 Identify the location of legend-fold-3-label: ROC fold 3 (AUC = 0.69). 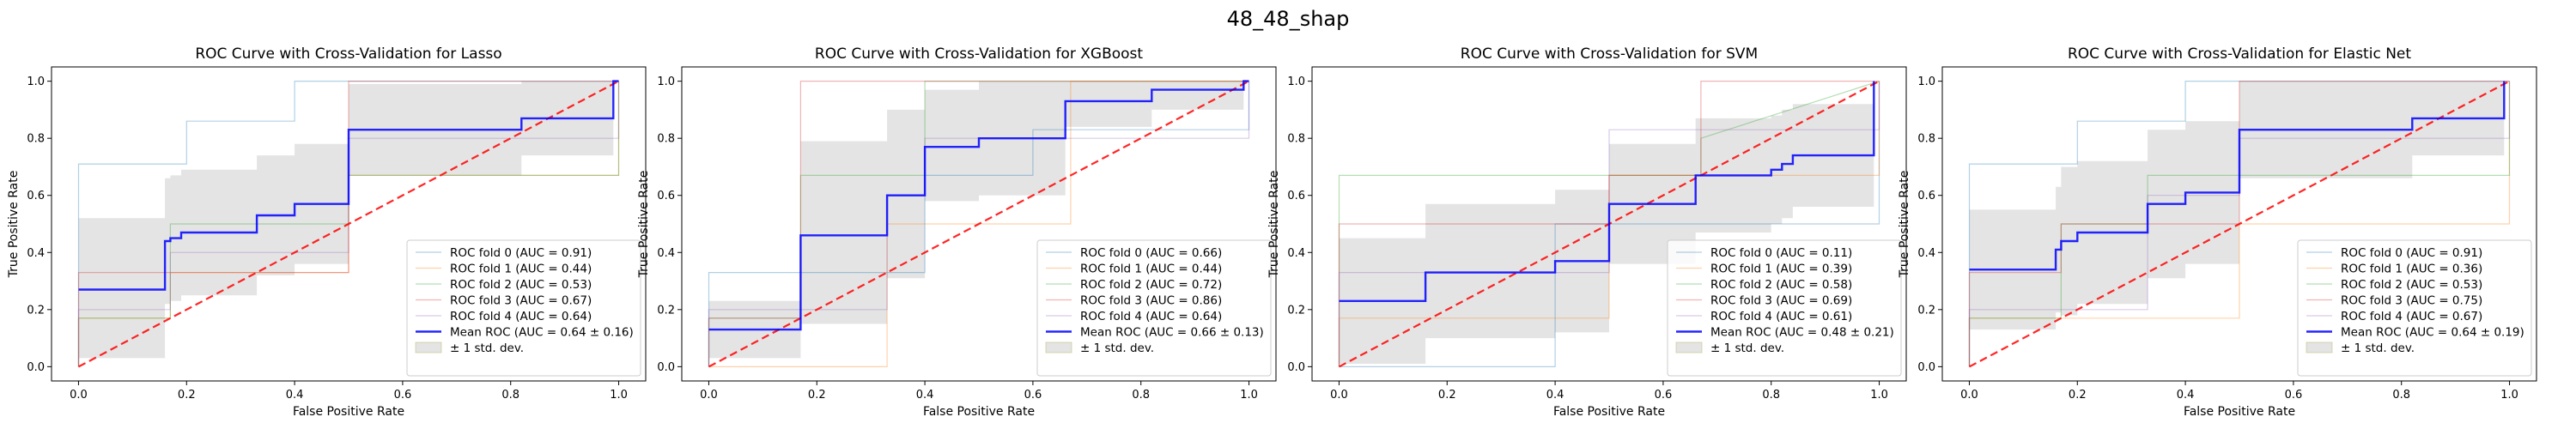
(1781, 301).